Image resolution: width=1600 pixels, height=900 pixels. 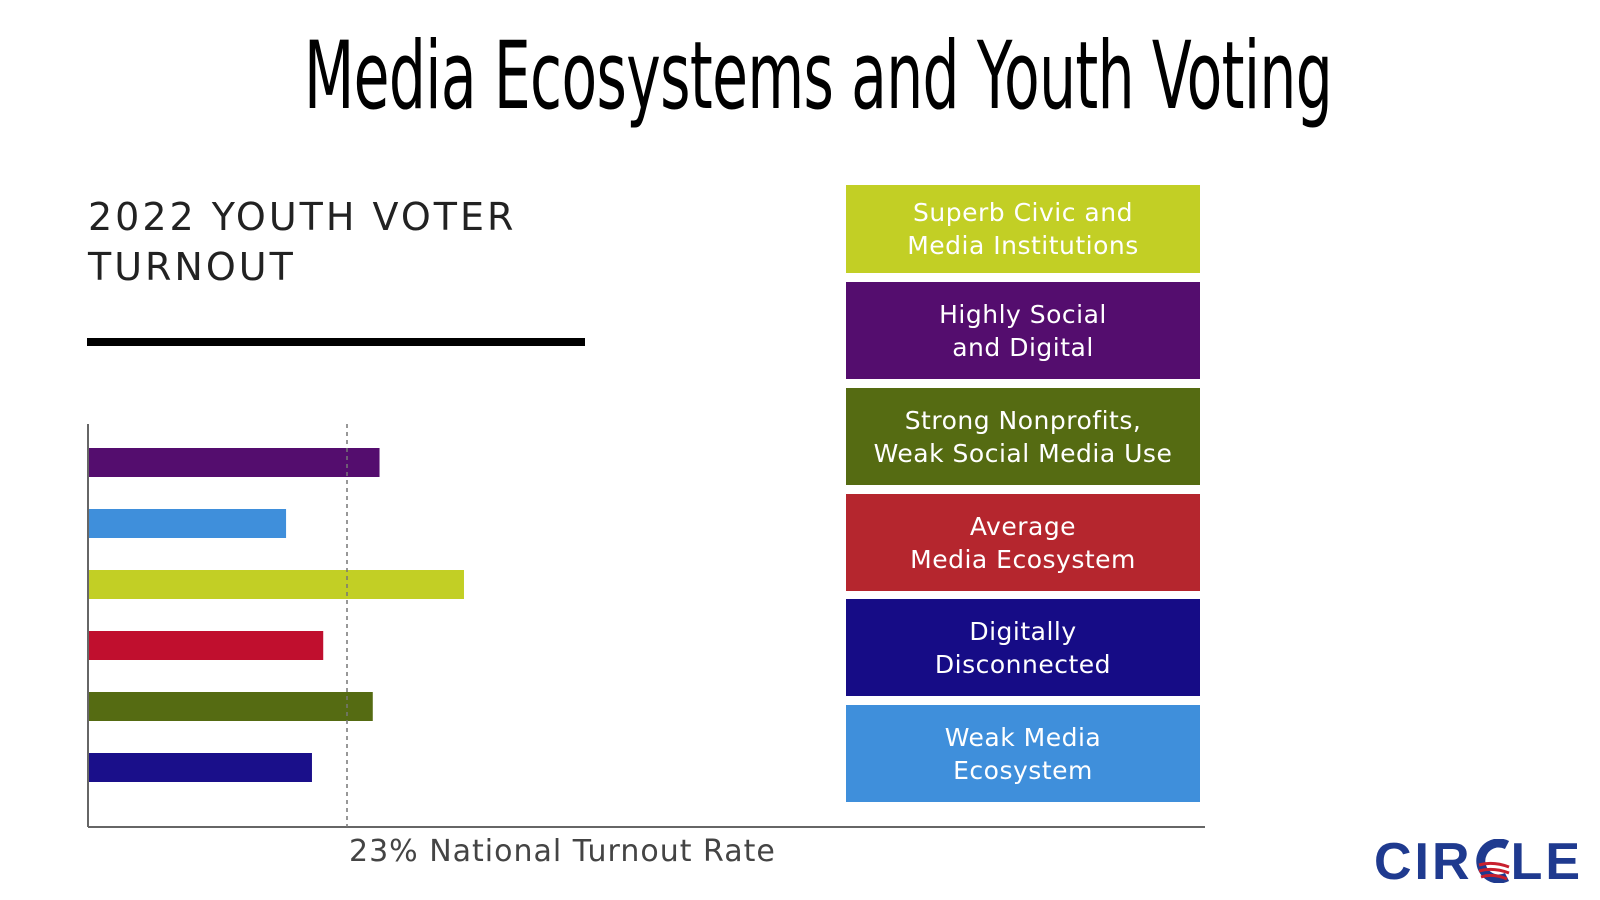 What do you see at coordinates (1023, 770) in the screenshot?
I see `legend-item-label-line: Ecosystem` at bounding box center [1023, 770].